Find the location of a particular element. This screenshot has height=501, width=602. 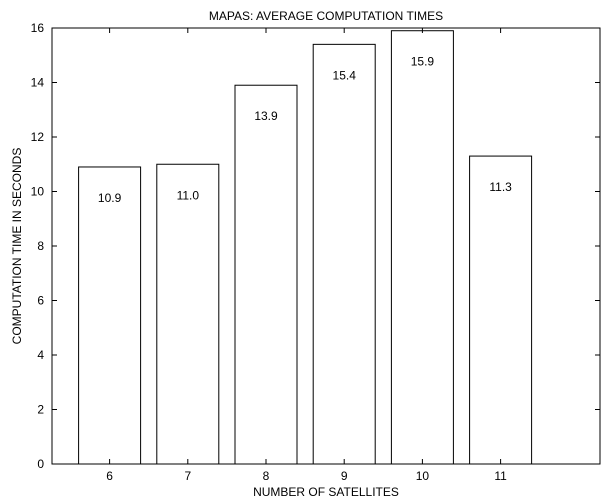

x-tick-label: 8 is located at coordinates (266, 476).